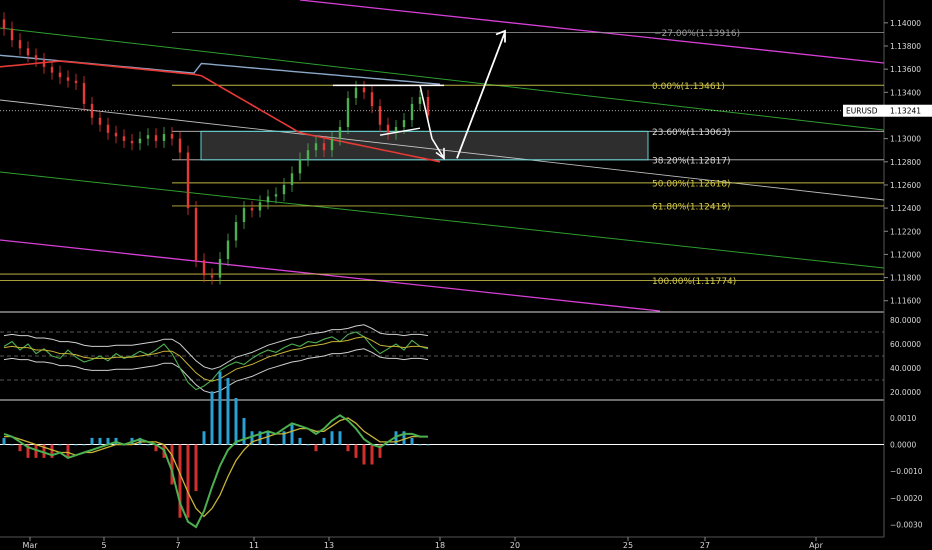 This screenshot has height=550, width=932. I want to click on macd-tick-label: −0.0030, so click(906, 524).